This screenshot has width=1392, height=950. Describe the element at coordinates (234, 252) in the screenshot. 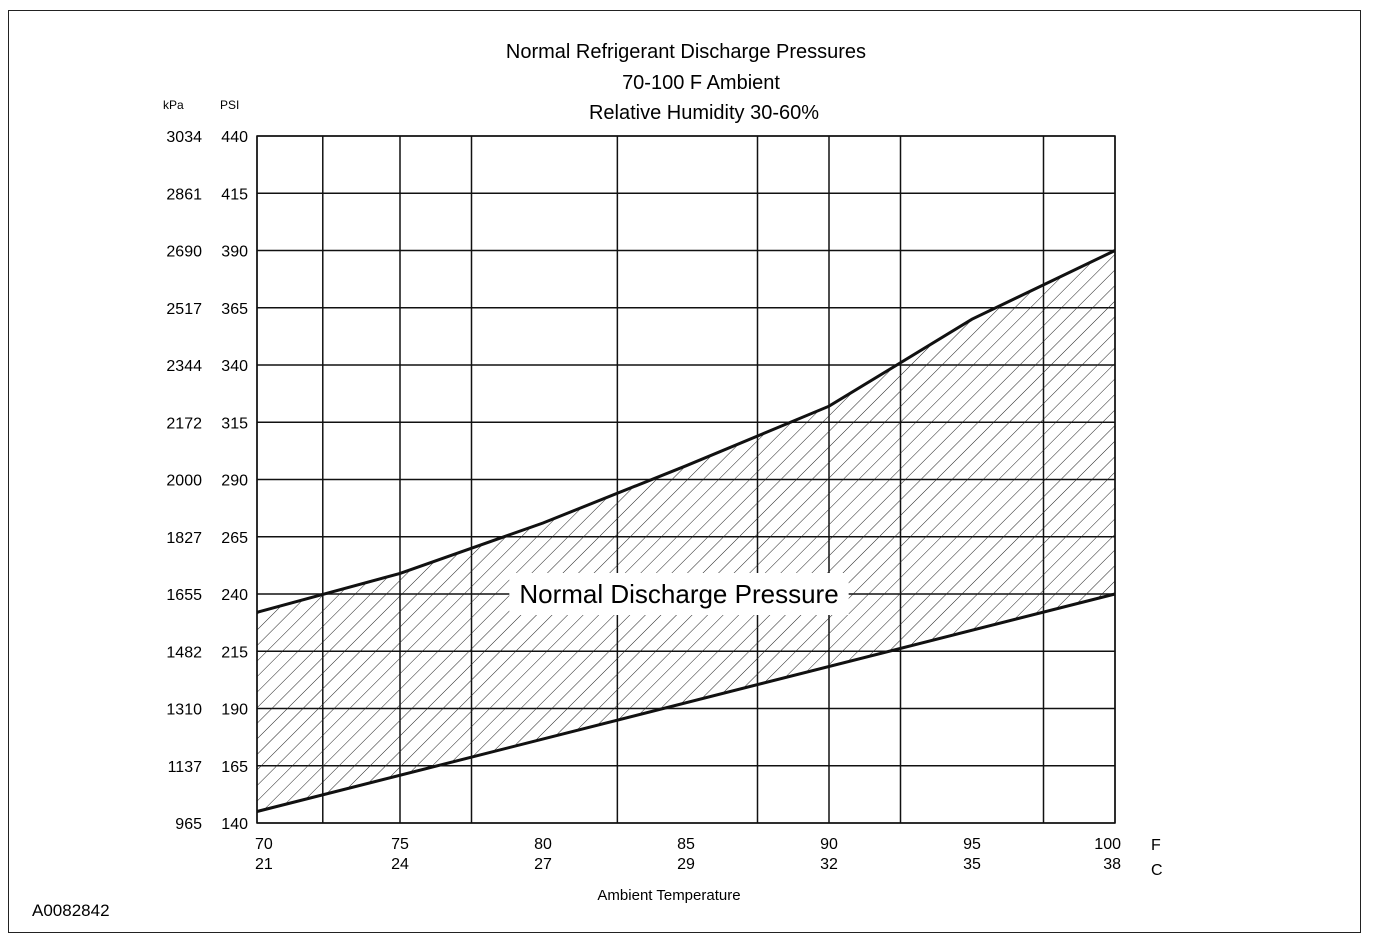

I see `y-tick-label-psi: 390` at that location.